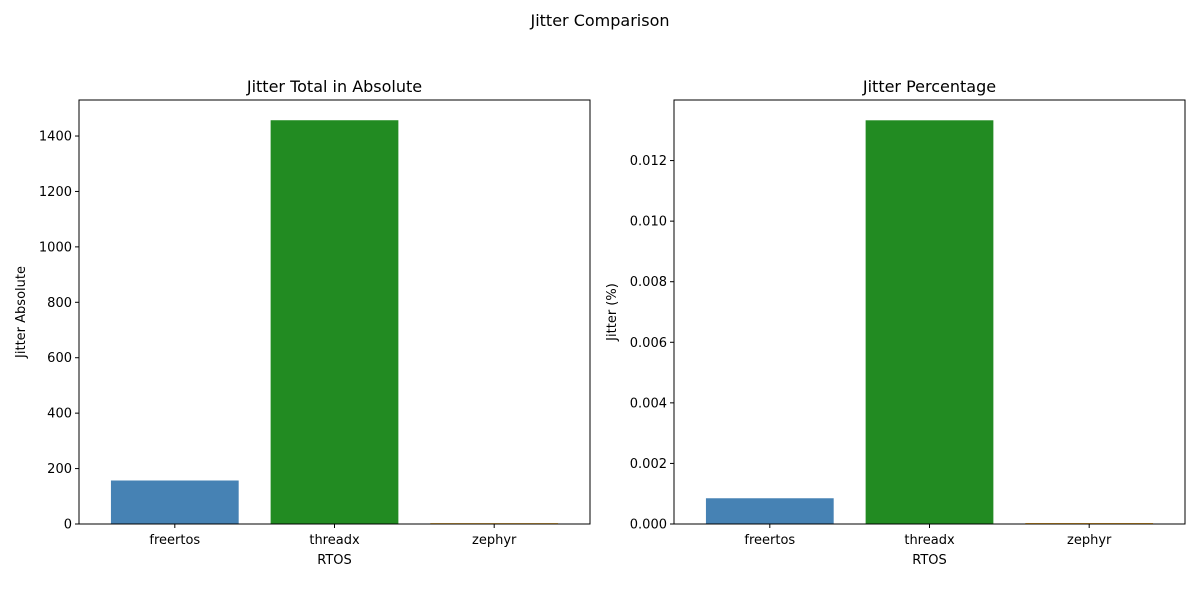 The width and height of the screenshot is (1200, 600). What do you see at coordinates (59, 303) in the screenshot?
I see `y-tick-label: 800` at bounding box center [59, 303].